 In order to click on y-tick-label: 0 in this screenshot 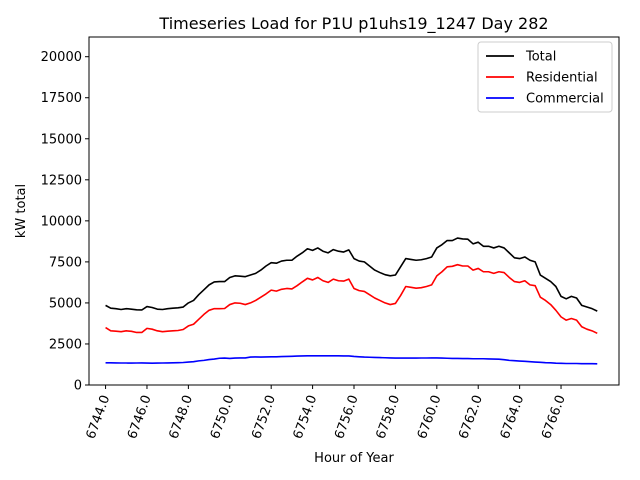, I will do `click(78, 386)`.